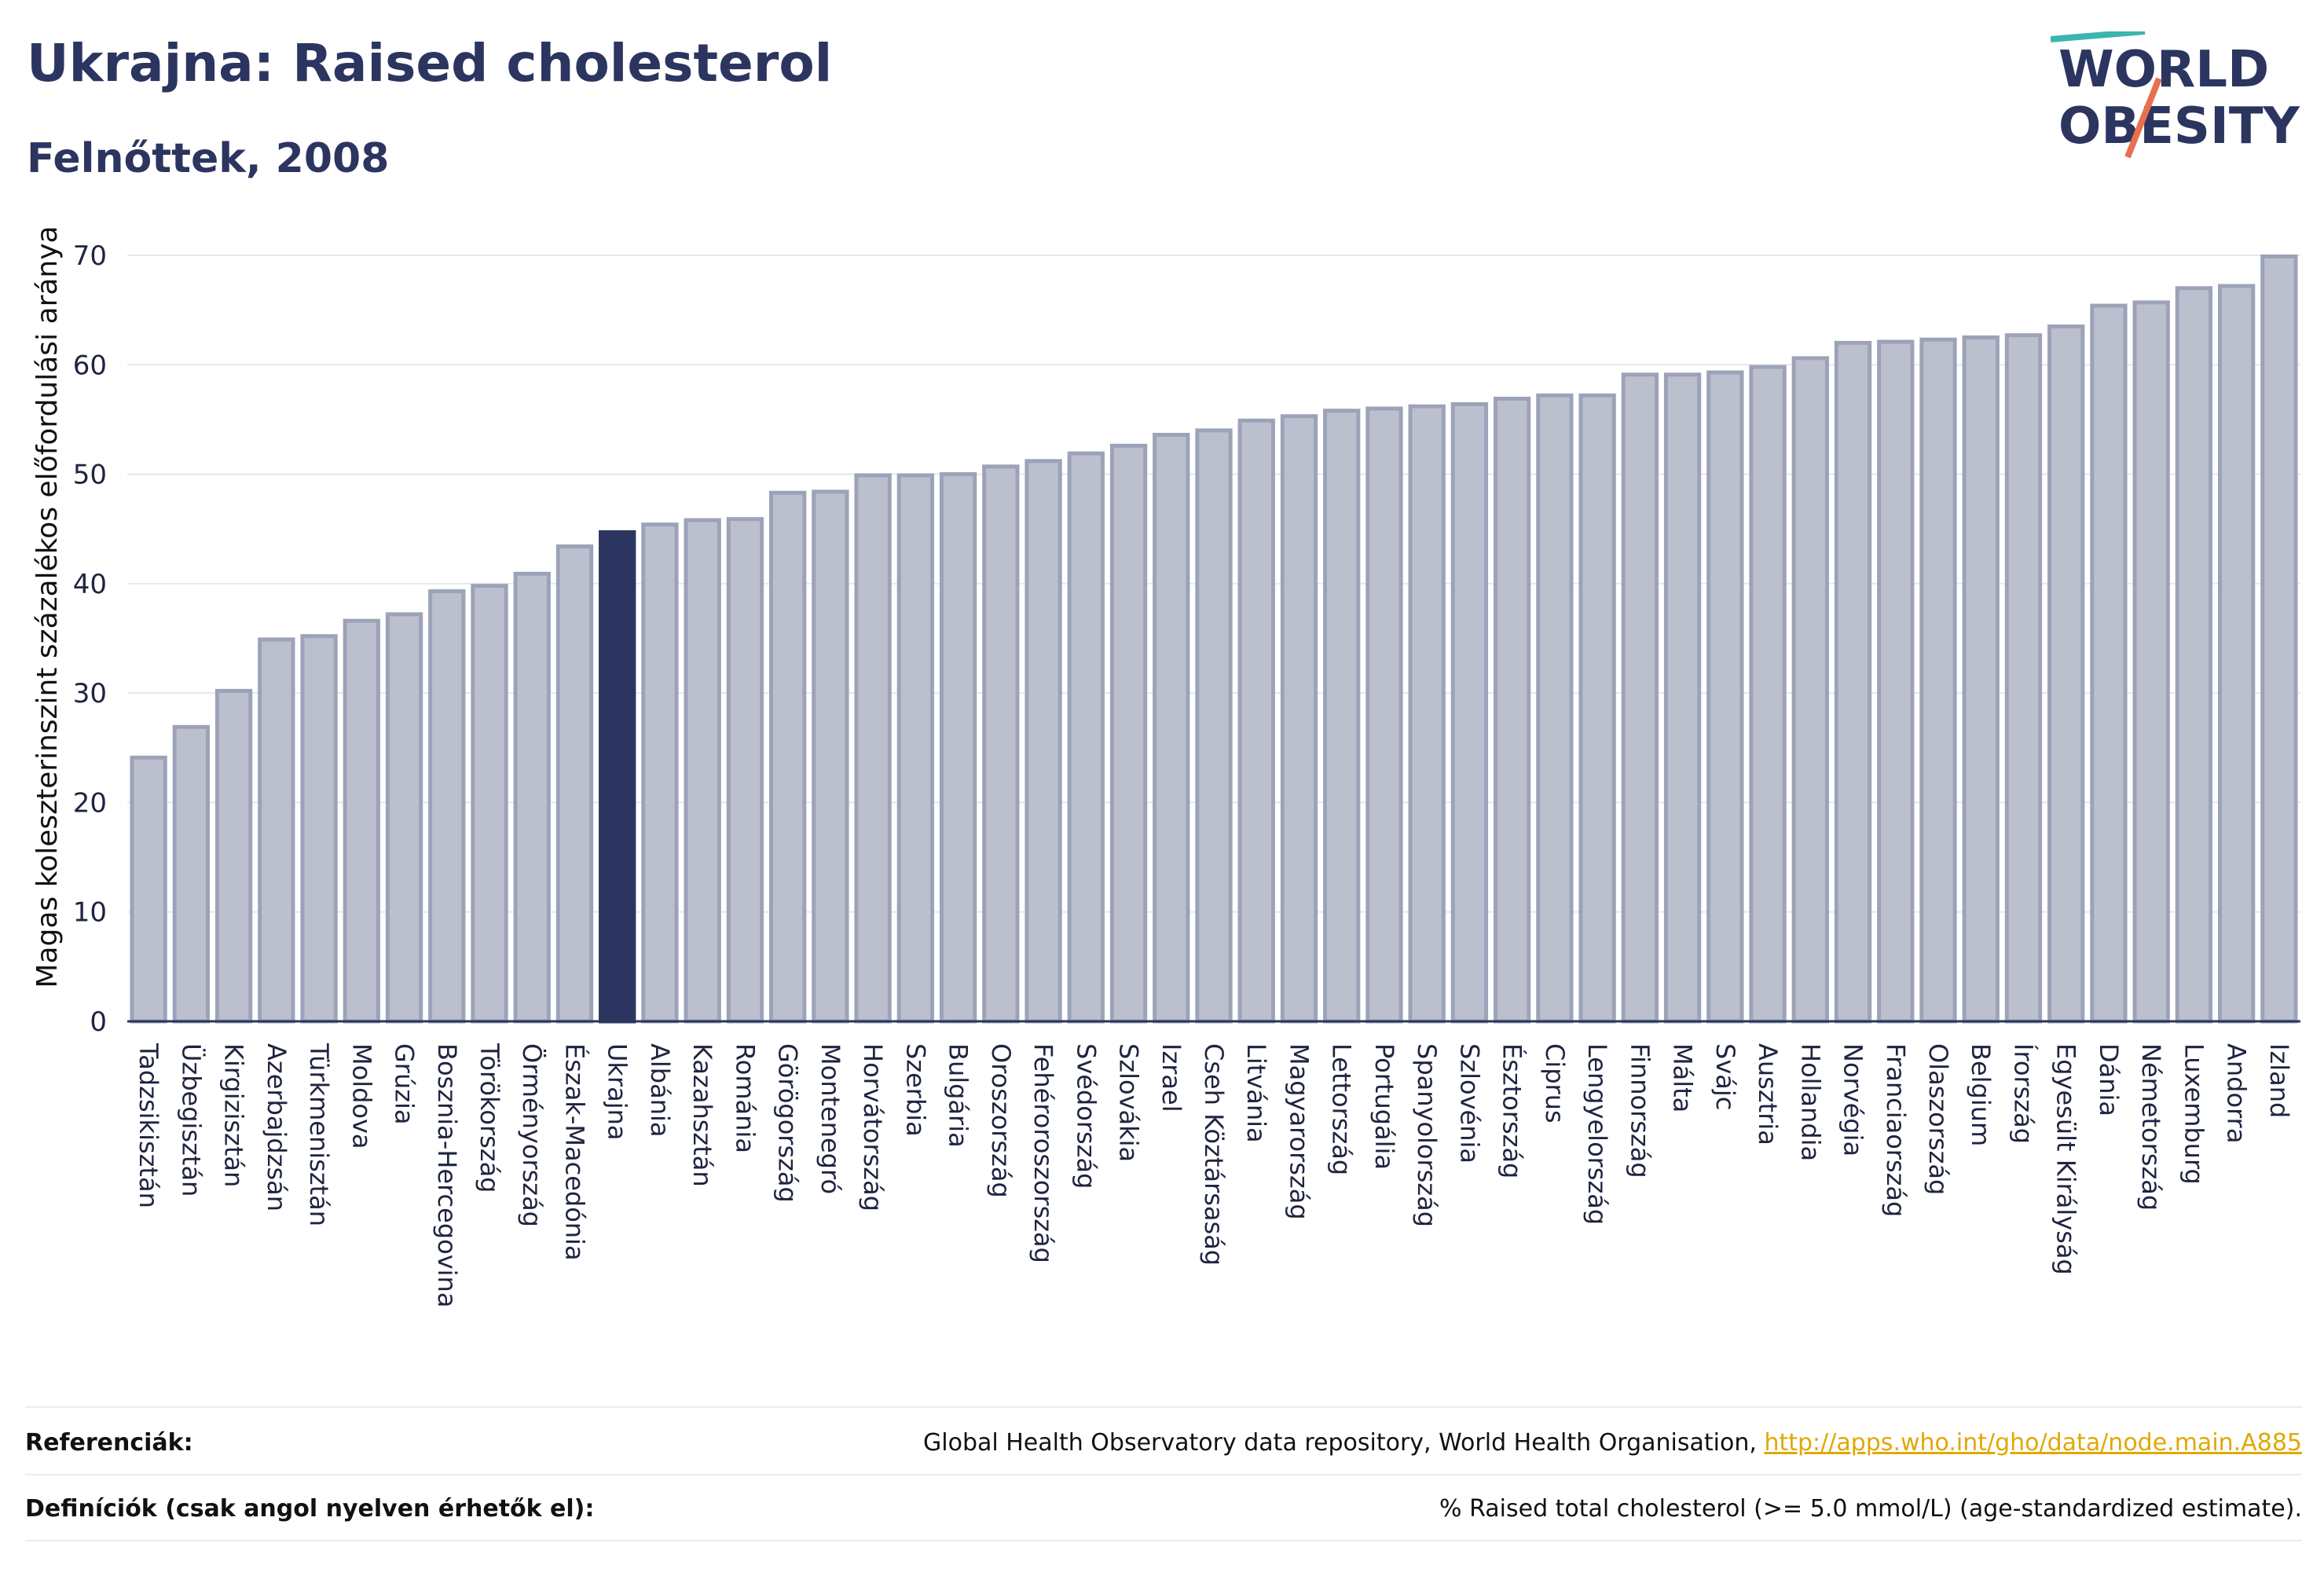 Image resolution: width=2324 pixels, height=1576 pixels. What do you see at coordinates (90, 365) in the screenshot?
I see `y-tick-label: 60` at bounding box center [90, 365].